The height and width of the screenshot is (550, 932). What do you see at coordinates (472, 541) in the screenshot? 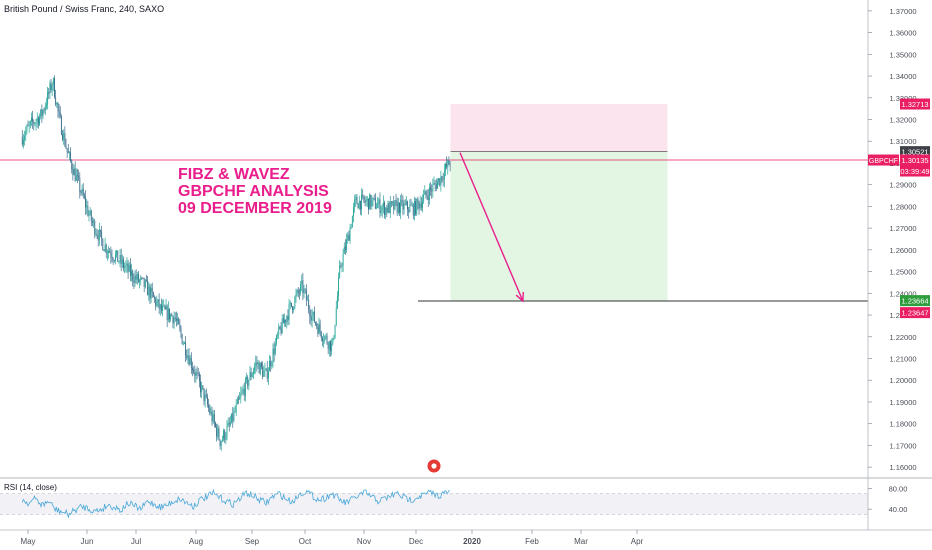
I see `time-tick-label: 2020` at bounding box center [472, 541].